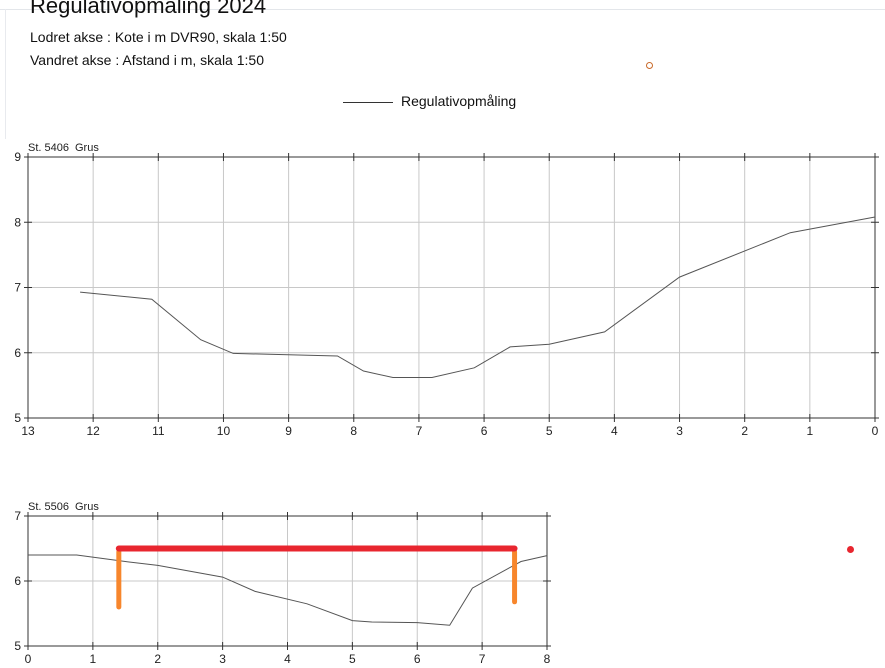 This screenshot has height=668, width=885. What do you see at coordinates (5, 74) in the screenshot?
I see `window-left-border` at bounding box center [5, 74].